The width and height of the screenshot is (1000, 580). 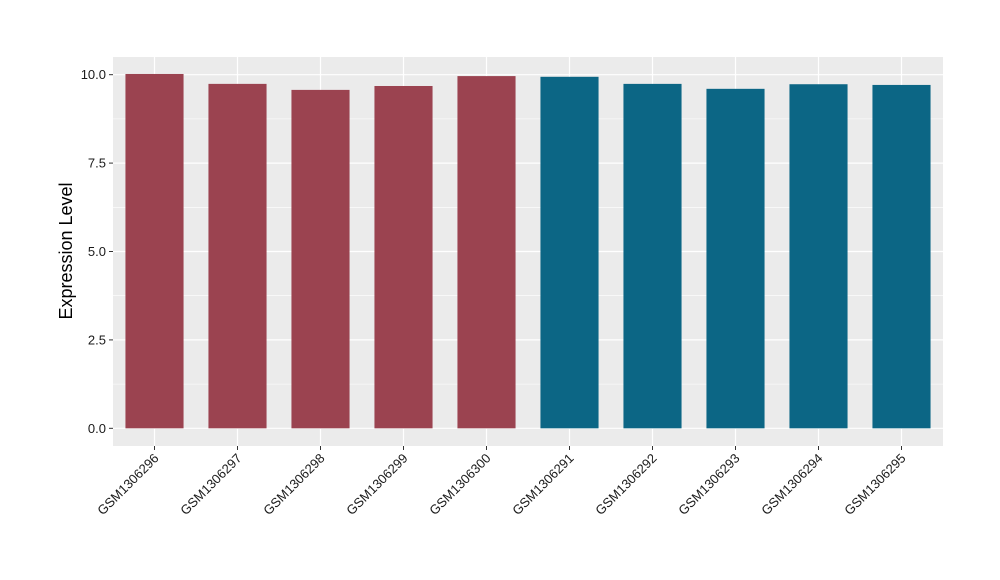 I want to click on bar-GSM1306298, so click(x=320, y=259).